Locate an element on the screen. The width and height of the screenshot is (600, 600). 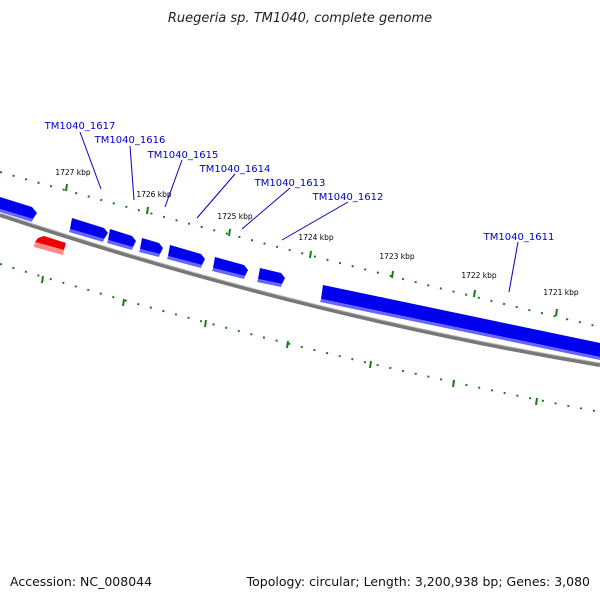
scale-label-1722: 1722 kbp is located at coordinates (479, 275).